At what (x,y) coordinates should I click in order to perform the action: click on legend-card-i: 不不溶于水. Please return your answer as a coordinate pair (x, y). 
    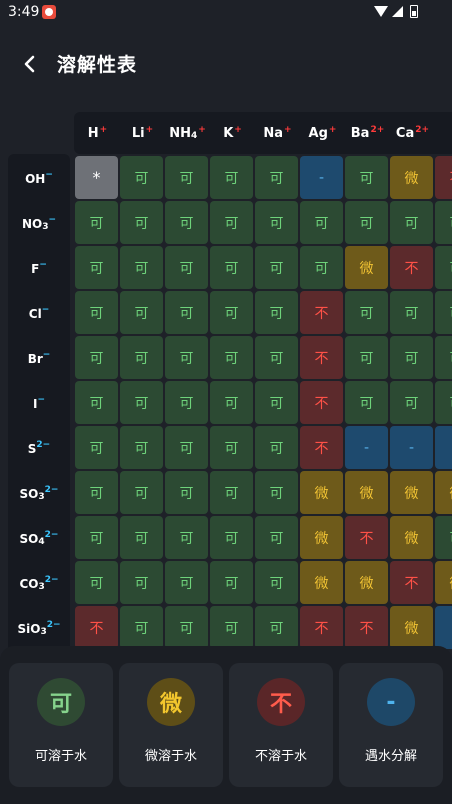
    Looking at the image, I should click on (281, 725).